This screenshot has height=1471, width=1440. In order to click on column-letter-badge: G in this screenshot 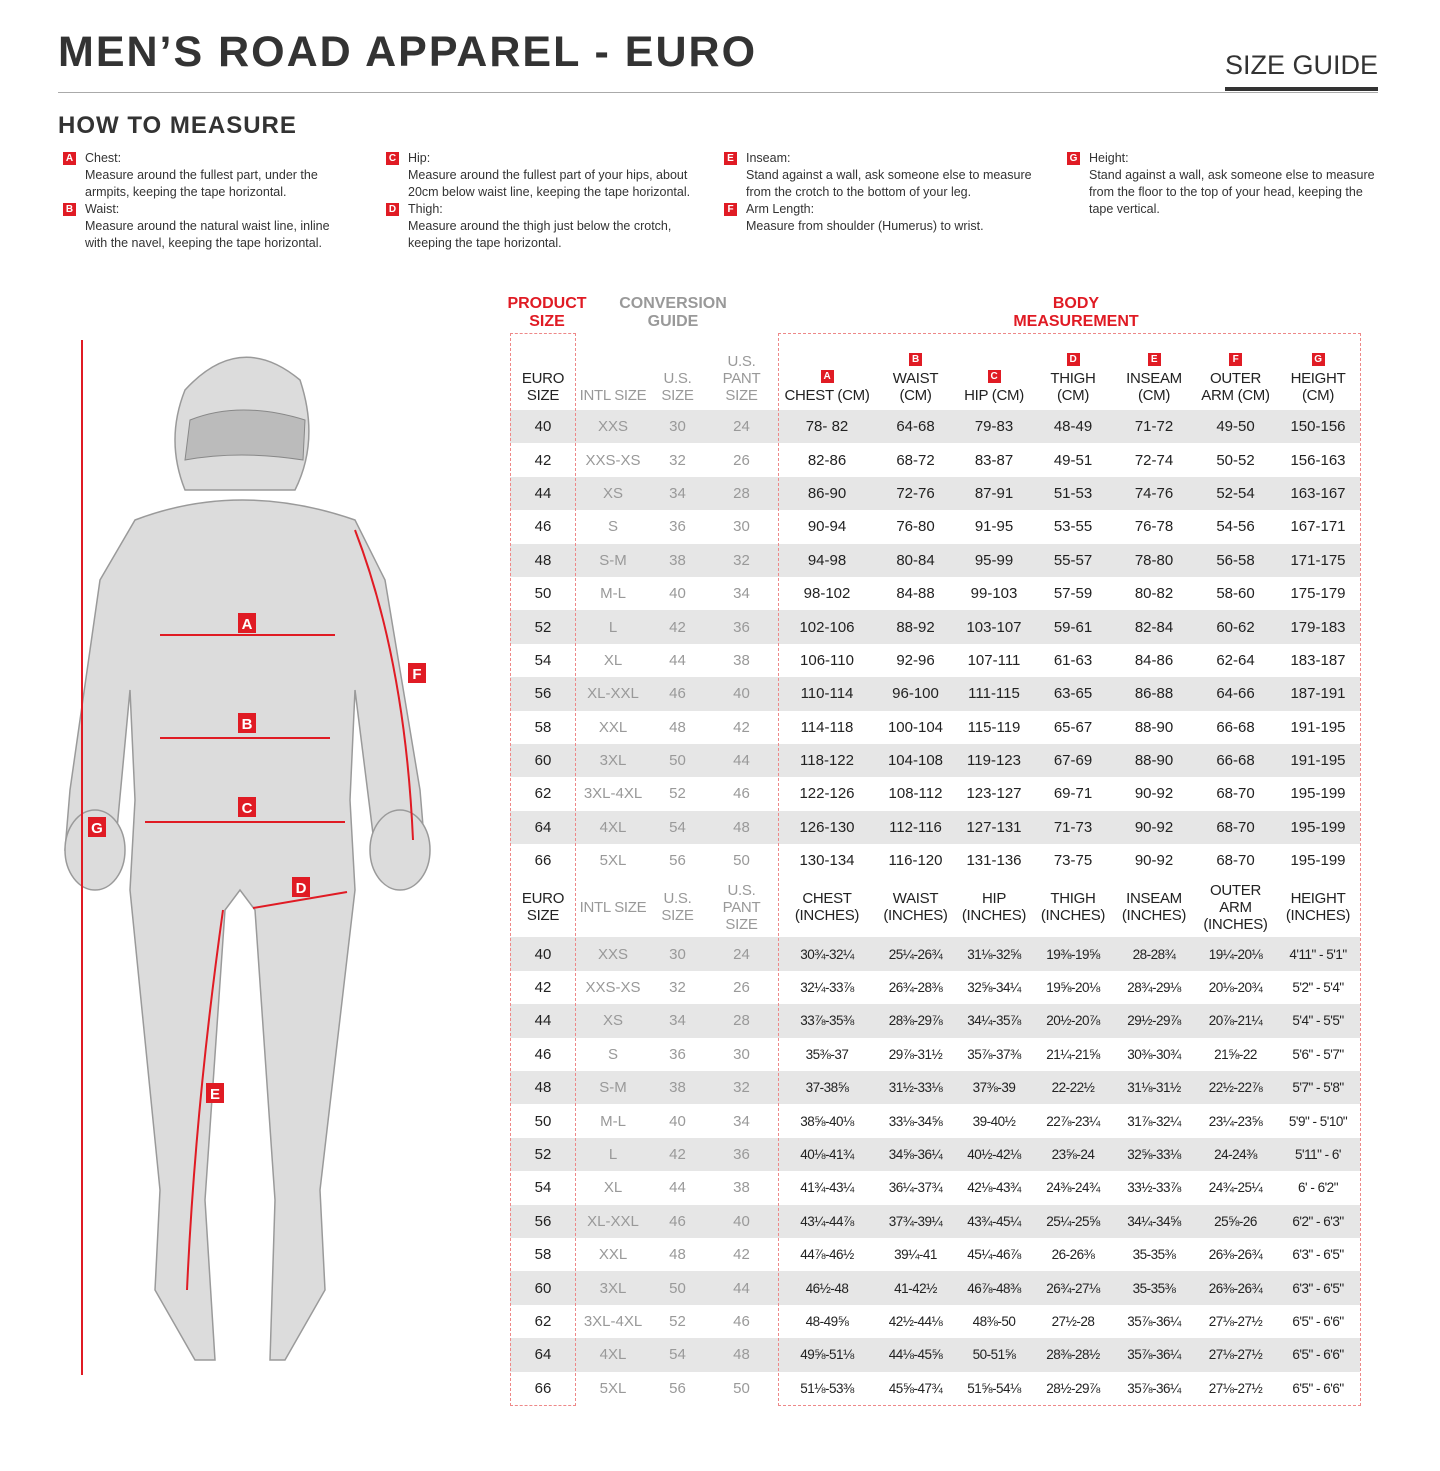, I will do `click(1318, 359)`.